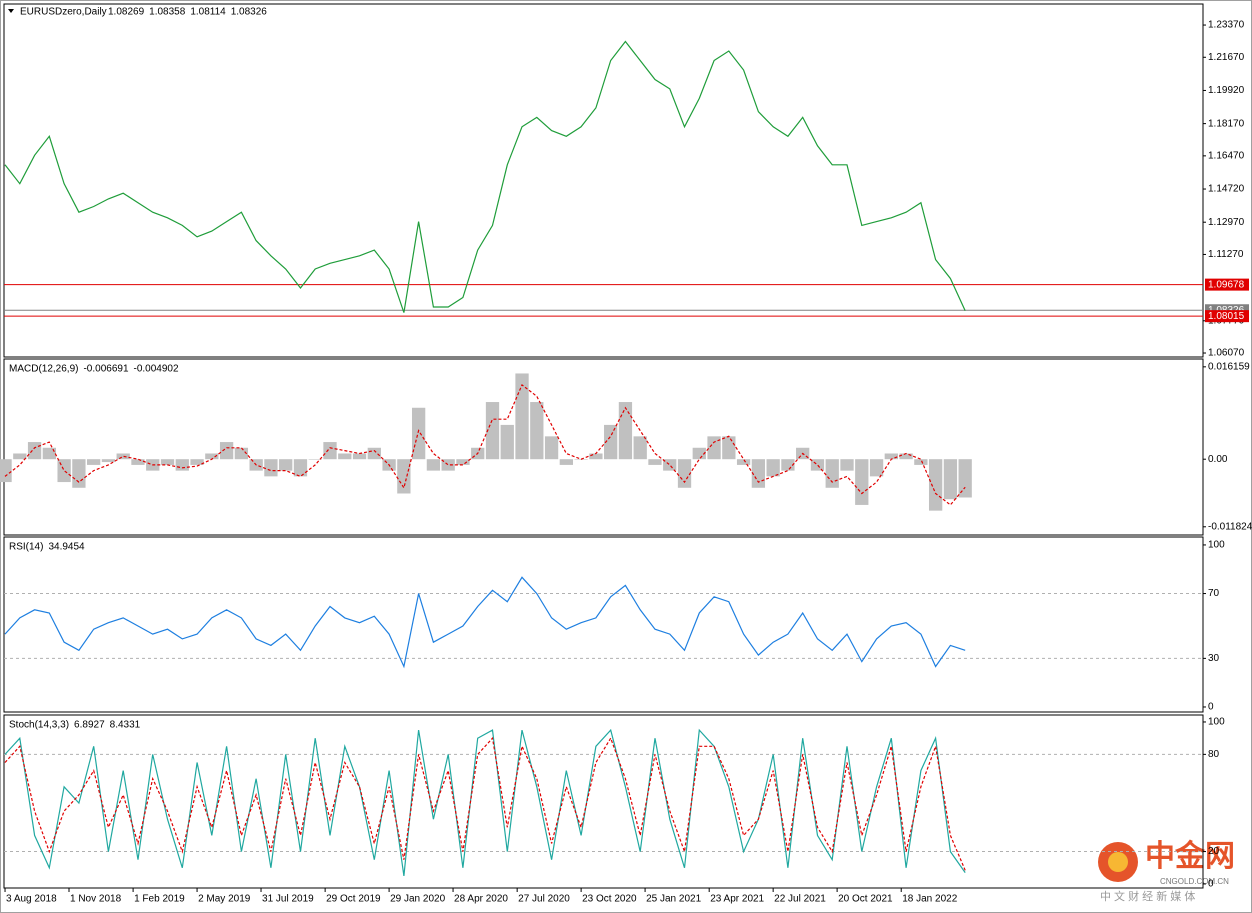 This screenshot has width=1252, height=913. Describe the element at coordinates (1226, 222) in the screenshot. I see `y-tick-label: 1.12970` at that location.